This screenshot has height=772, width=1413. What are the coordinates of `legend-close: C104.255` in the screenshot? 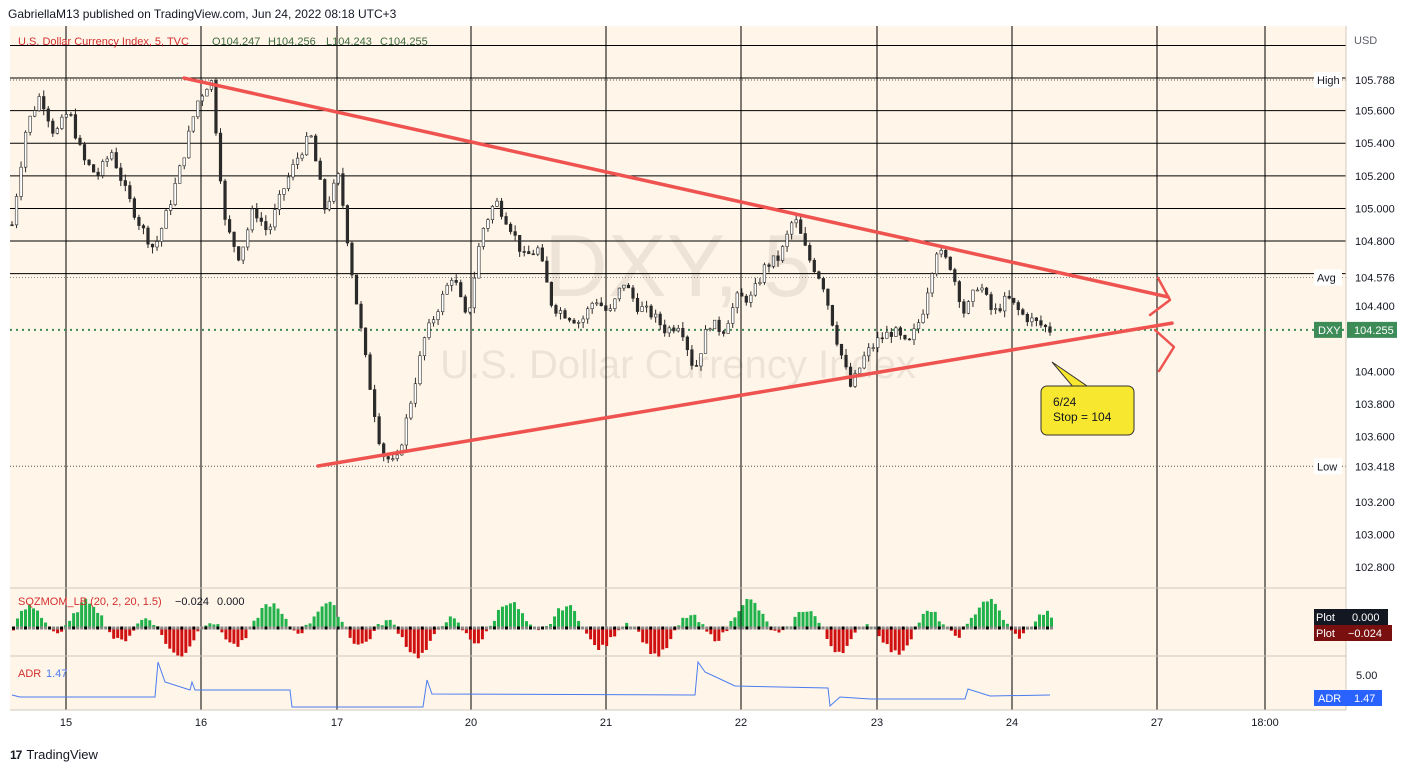 It's located at (404, 42).